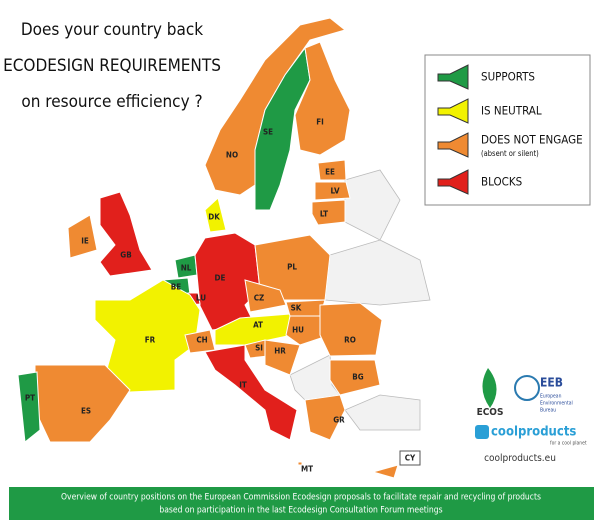  Describe the element at coordinates (125, 255) in the screenshot. I see `country-code: GB` at that location.